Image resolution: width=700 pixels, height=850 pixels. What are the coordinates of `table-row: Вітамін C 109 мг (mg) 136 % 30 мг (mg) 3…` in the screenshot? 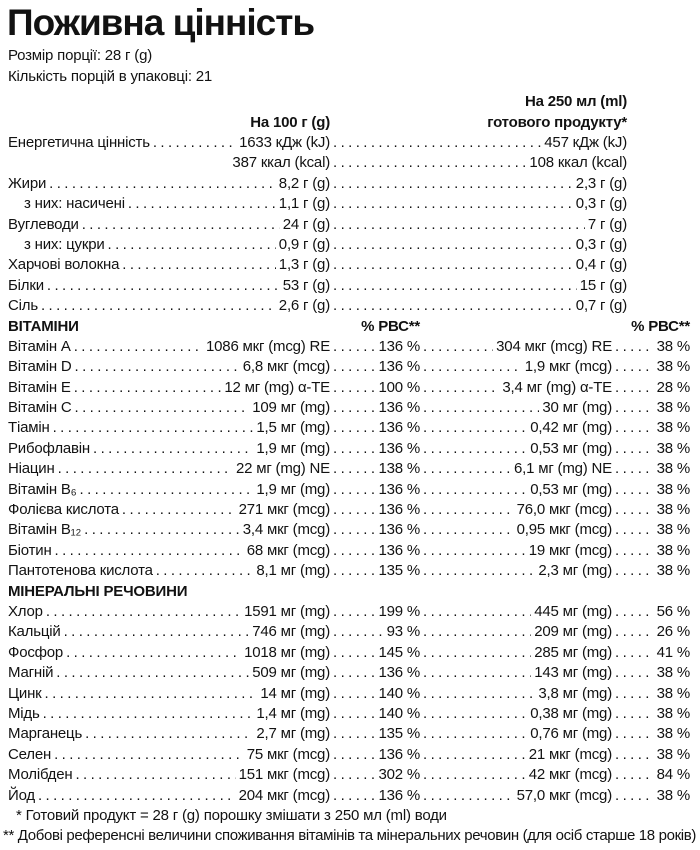 It's located at (349, 408).